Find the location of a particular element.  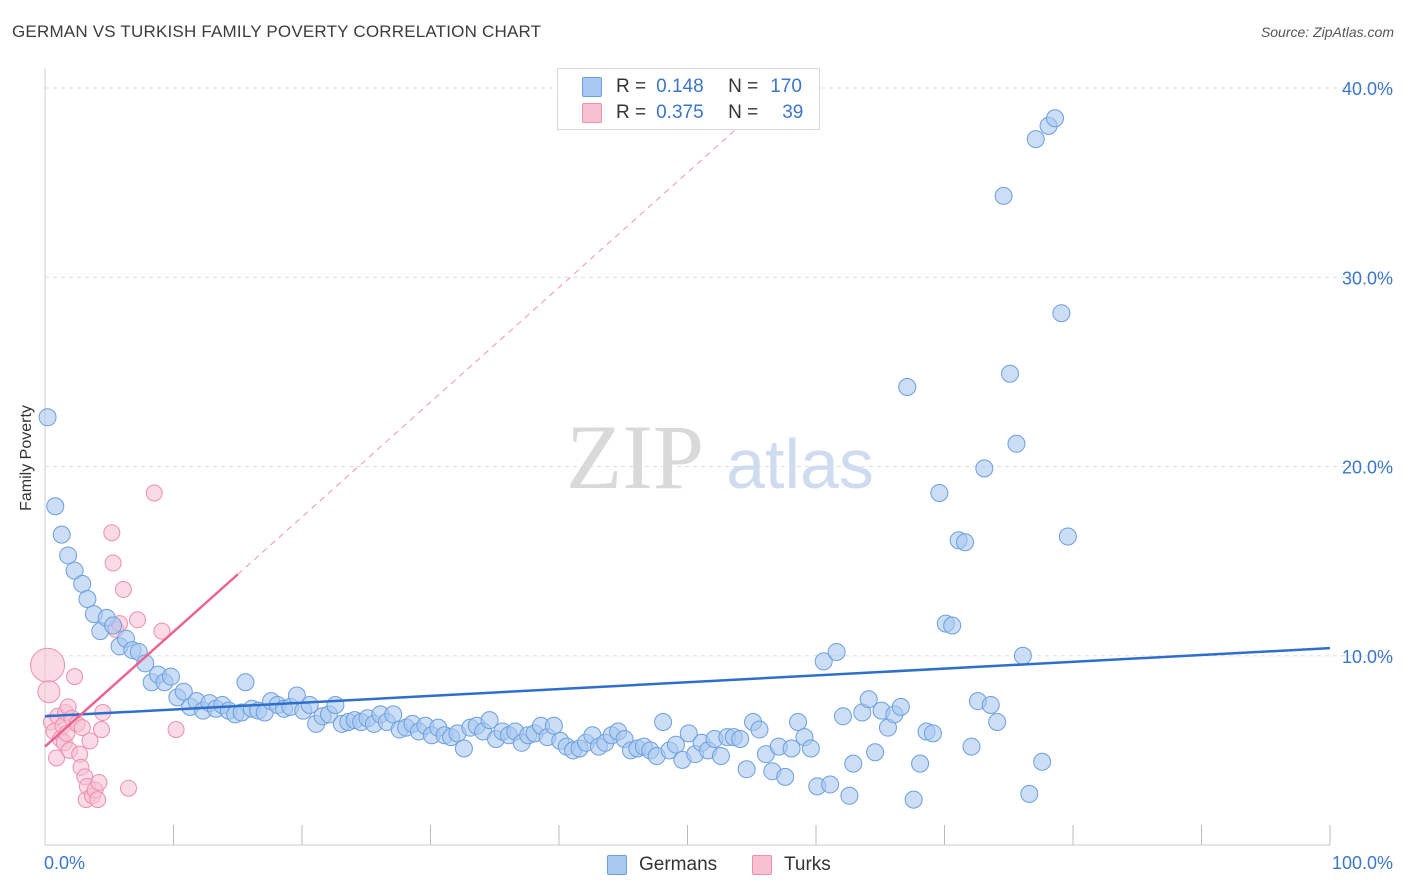

stats-row-turks: R = 0.375 N = 39 is located at coordinates (692, 113).